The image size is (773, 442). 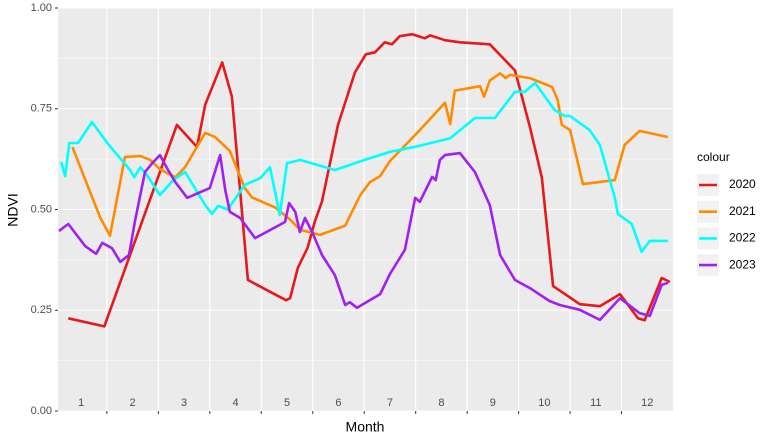 I want to click on legend-label: 2021, so click(x=742, y=211).